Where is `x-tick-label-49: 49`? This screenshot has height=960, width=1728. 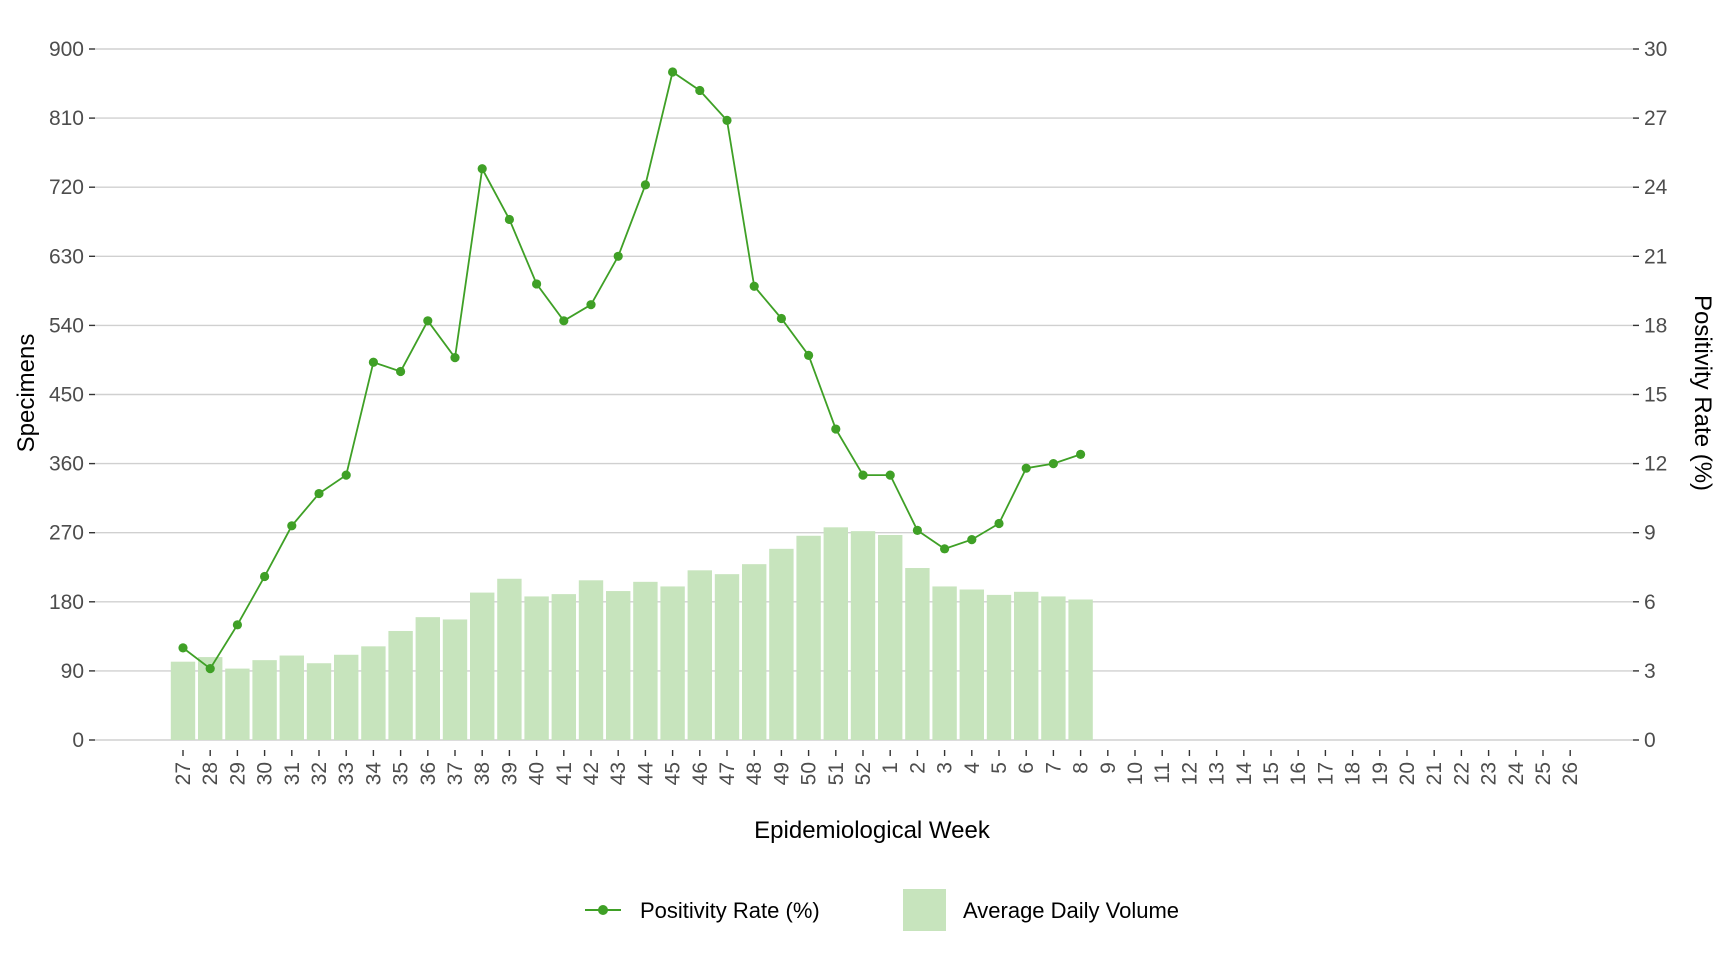
x-tick-label-49: 49 is located at coordinates (781, 773).